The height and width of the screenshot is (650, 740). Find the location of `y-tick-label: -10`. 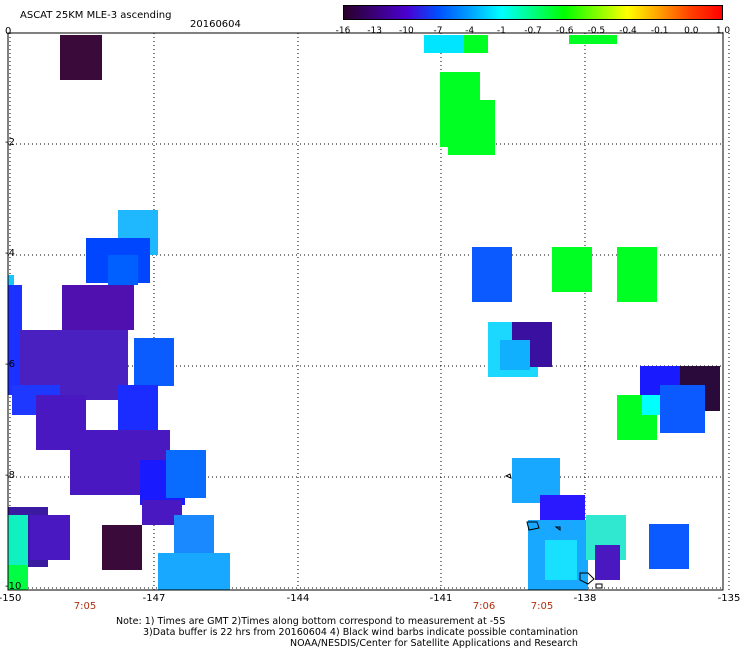

y-tick-label: -10 is located at coordinates (13, 586).